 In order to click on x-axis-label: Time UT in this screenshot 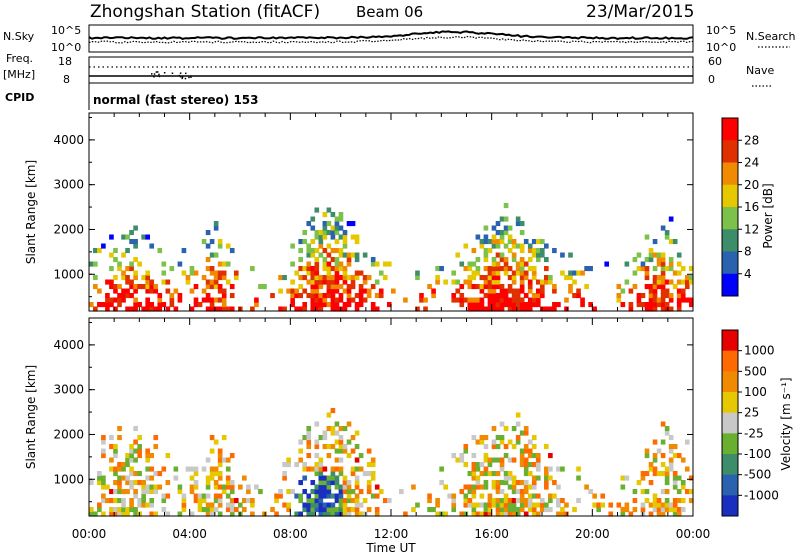, I will do `click(390, 547)`.